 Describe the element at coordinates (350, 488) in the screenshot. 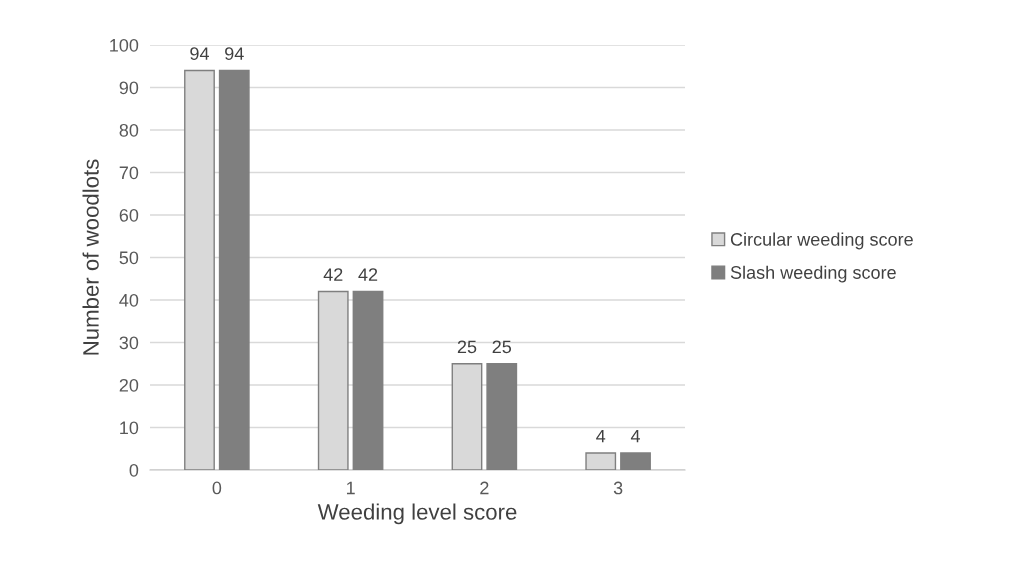

I see `x-tick-label: 1` at that location.